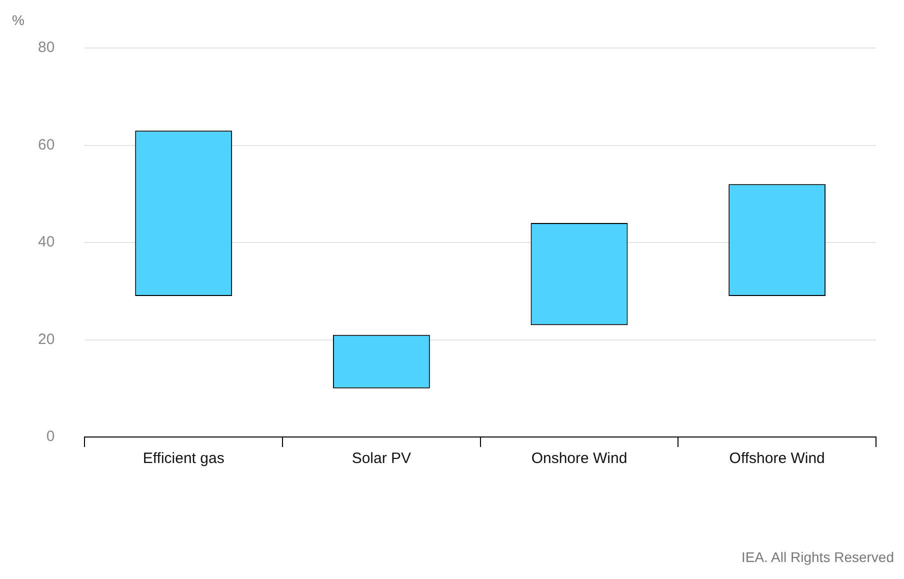 This screenshot has width=904, height=579. Describe the element at coordinates (382, 459) in the screenshot. I see `x-tick-label: Solar PV` at that location.